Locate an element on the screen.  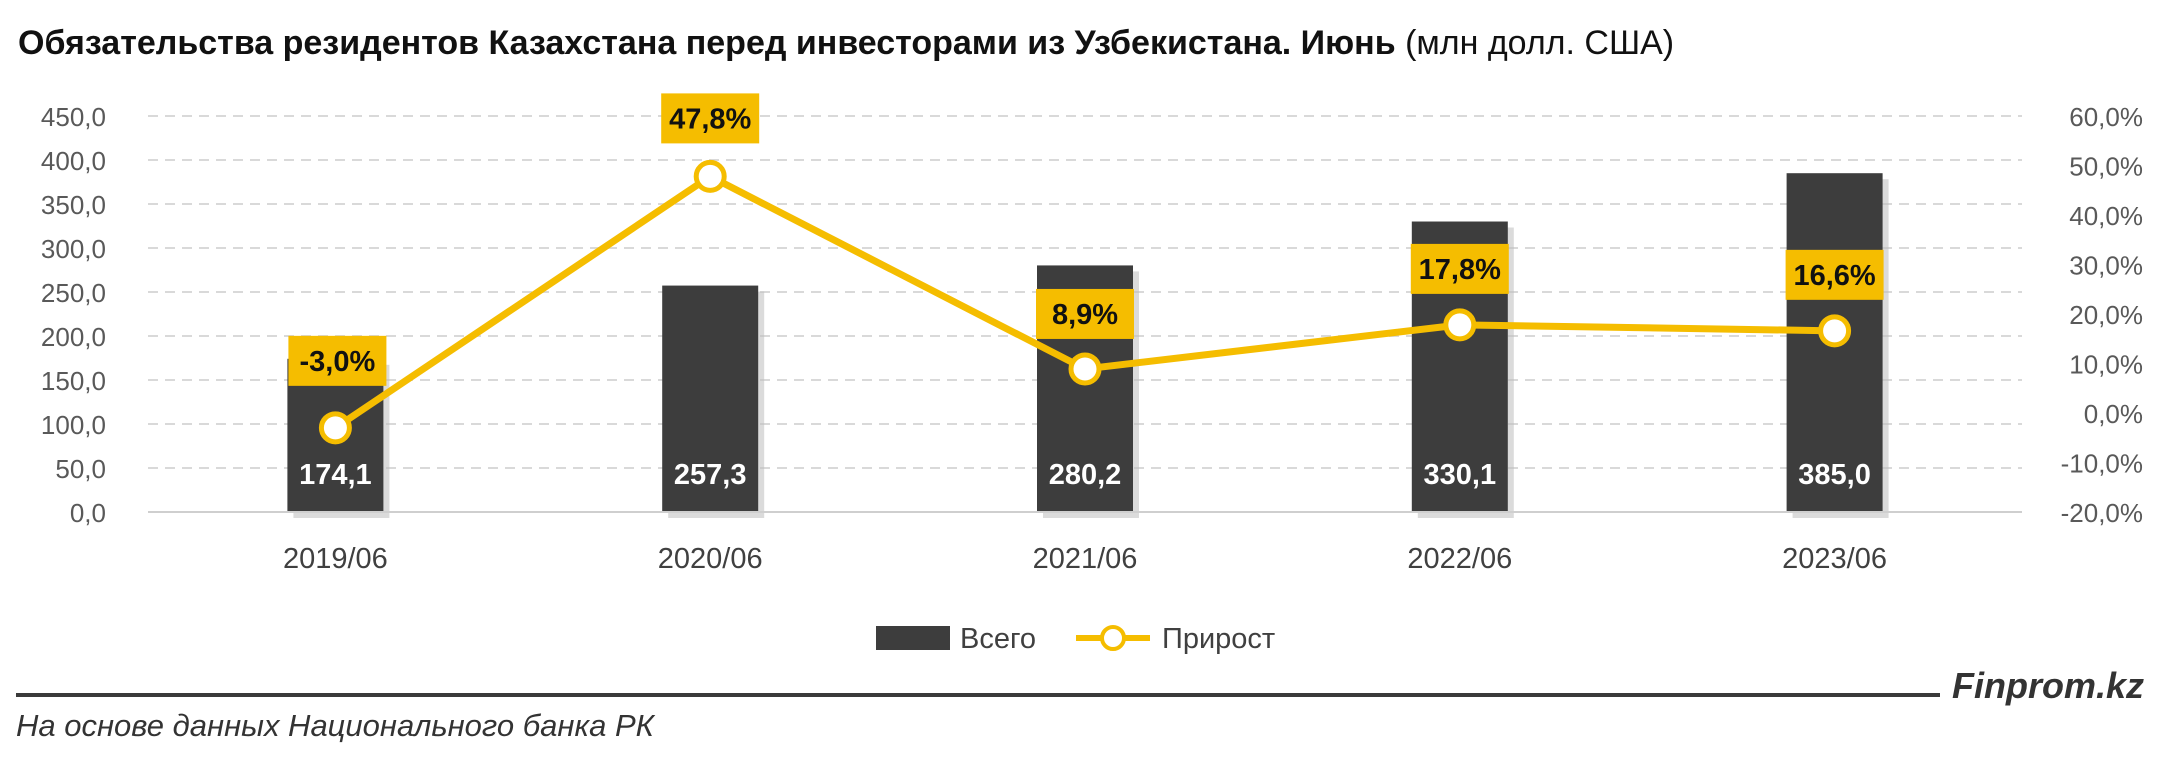
y-left-tick-label: 350,0 is located at coordinates (73, 205).